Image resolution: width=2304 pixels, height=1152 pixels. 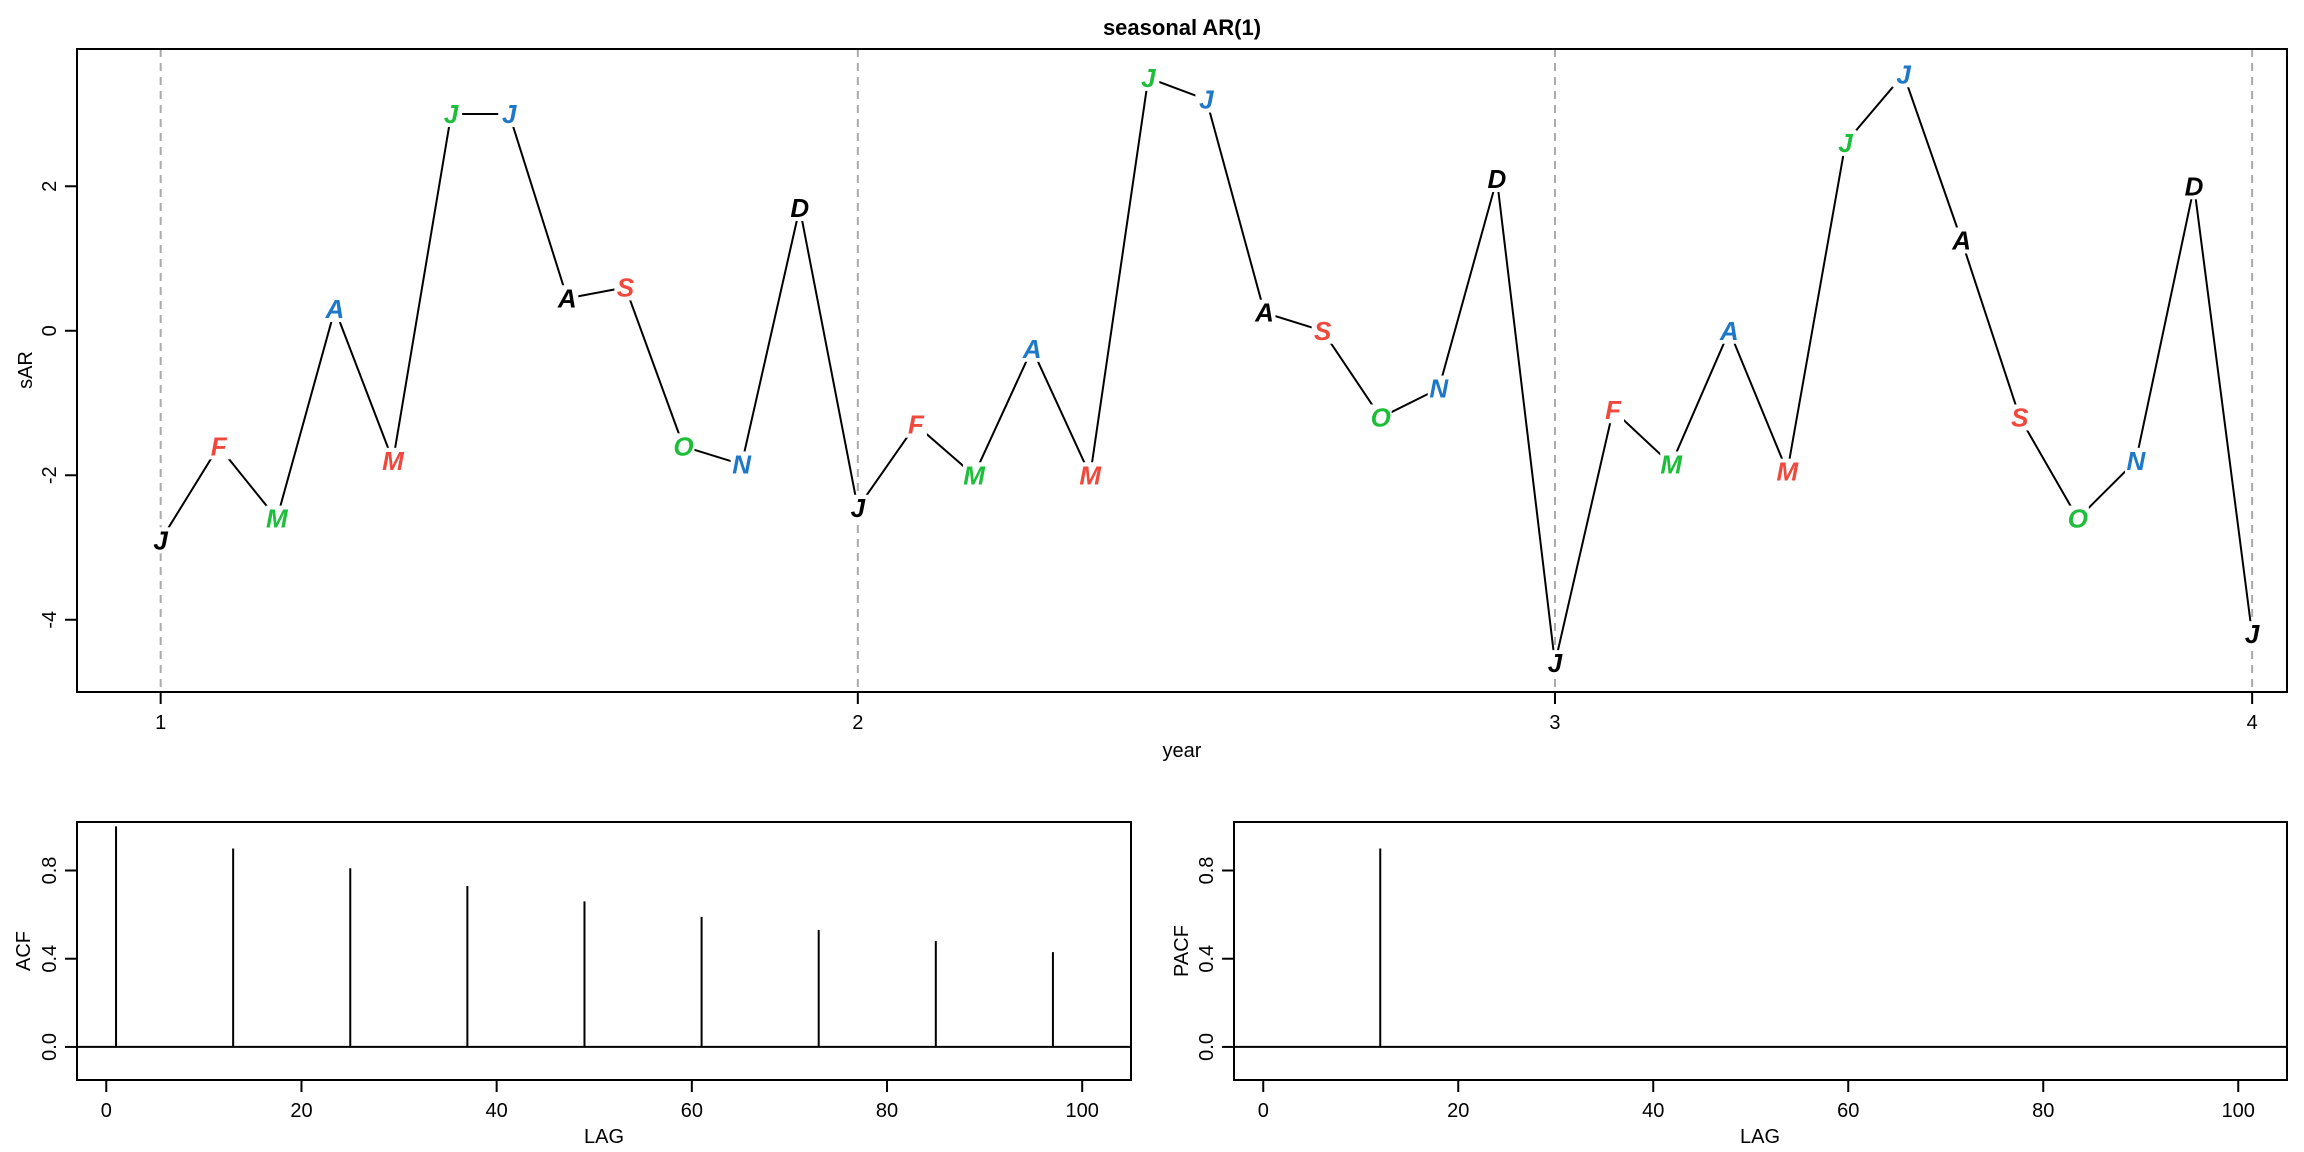 What do you see at coordinates (50, 330) in the screenshot?
I see `y-tick-label: 0` at bounding box center [50, 330].